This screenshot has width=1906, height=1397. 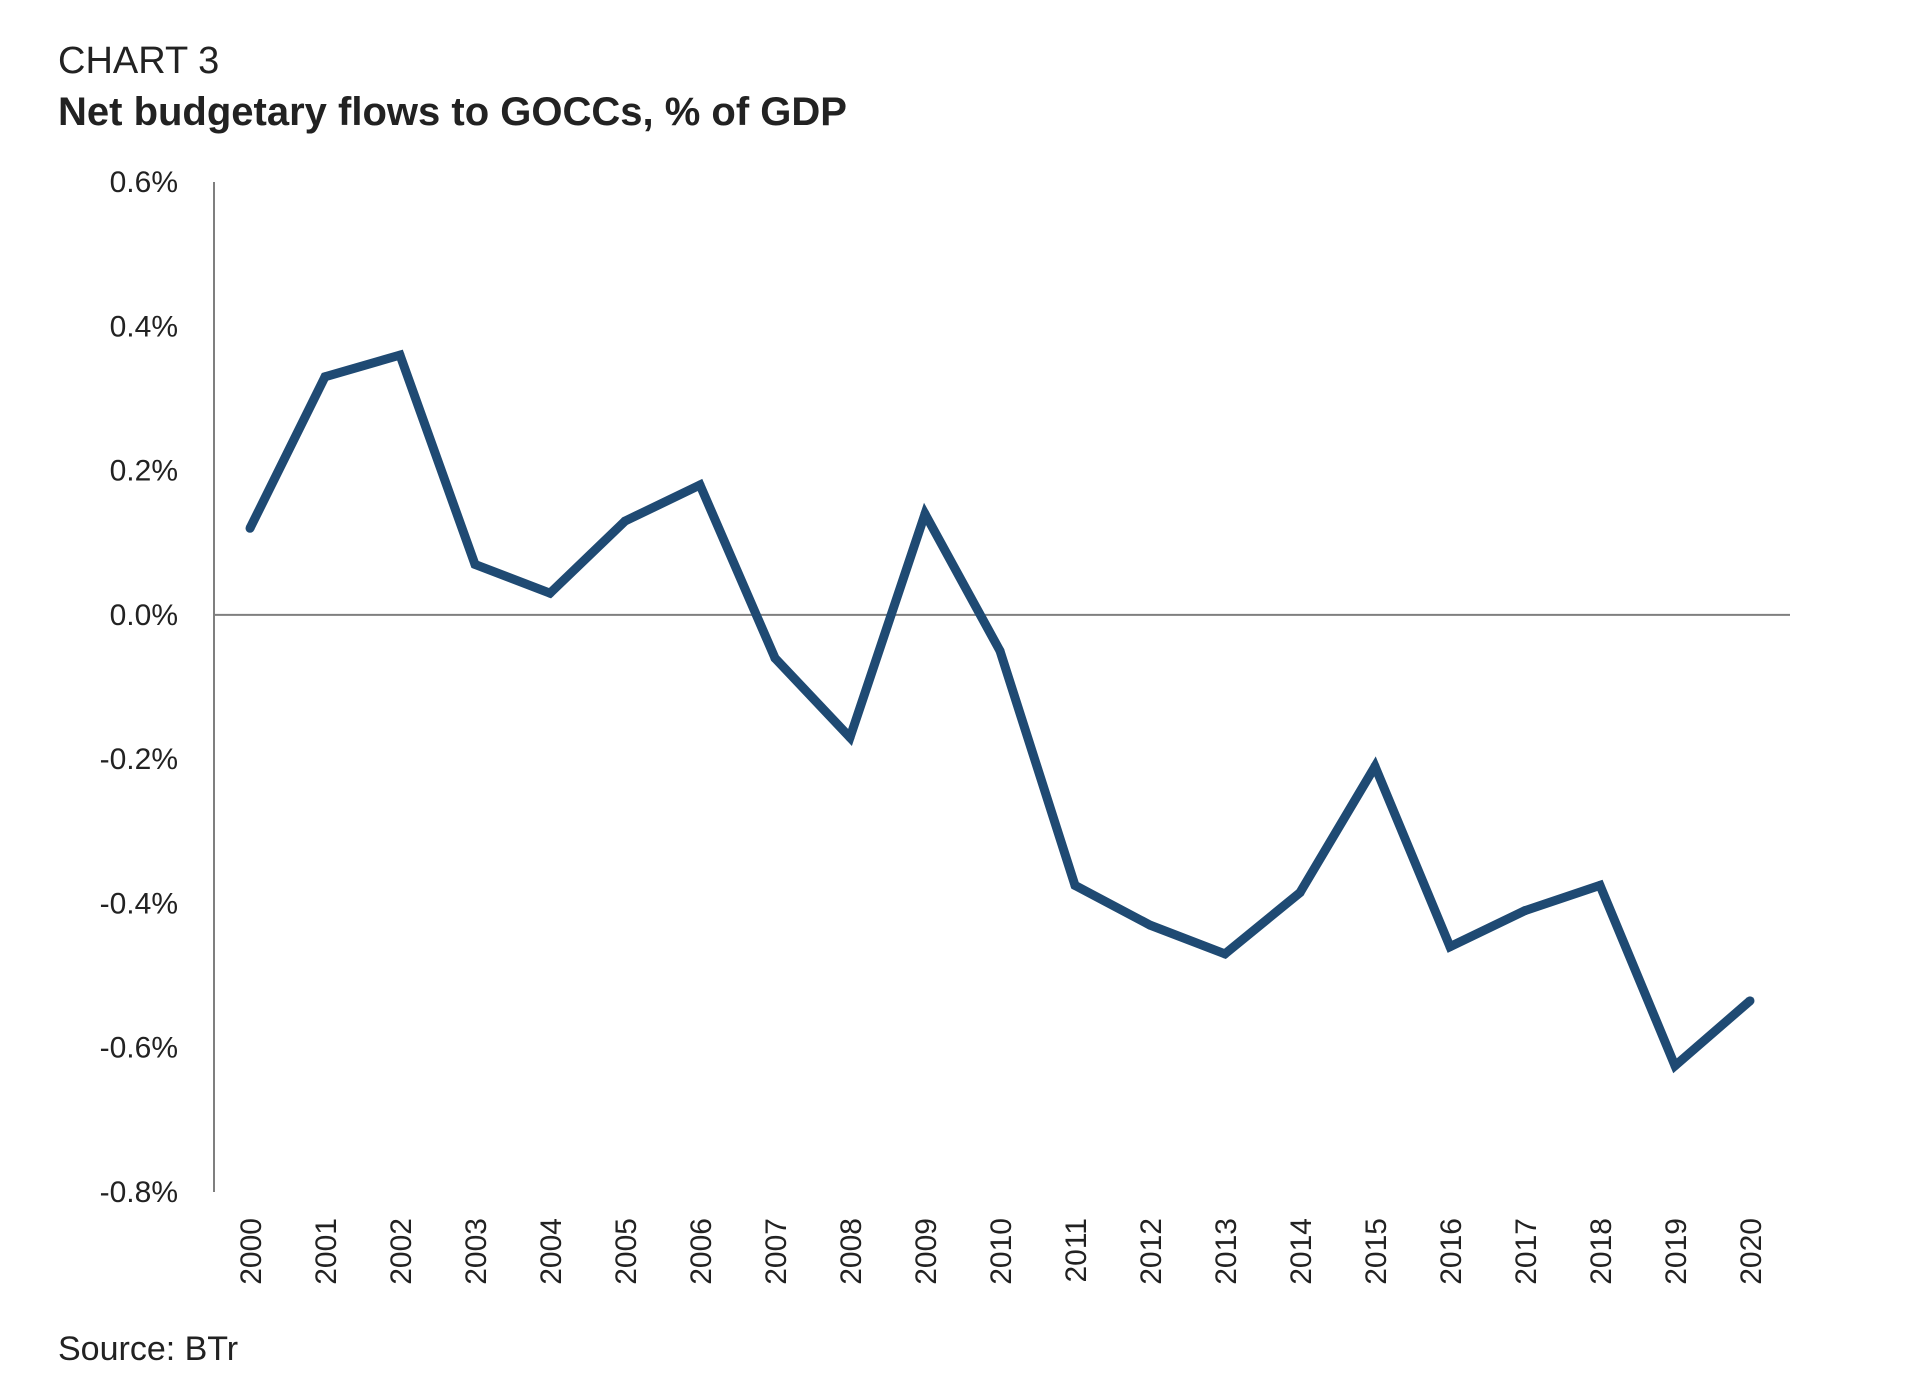 What do you see at coordinates (139, 903) in the screenshot?
I see `y-tick-label: -0.4%` at bounding box center [139, 903].